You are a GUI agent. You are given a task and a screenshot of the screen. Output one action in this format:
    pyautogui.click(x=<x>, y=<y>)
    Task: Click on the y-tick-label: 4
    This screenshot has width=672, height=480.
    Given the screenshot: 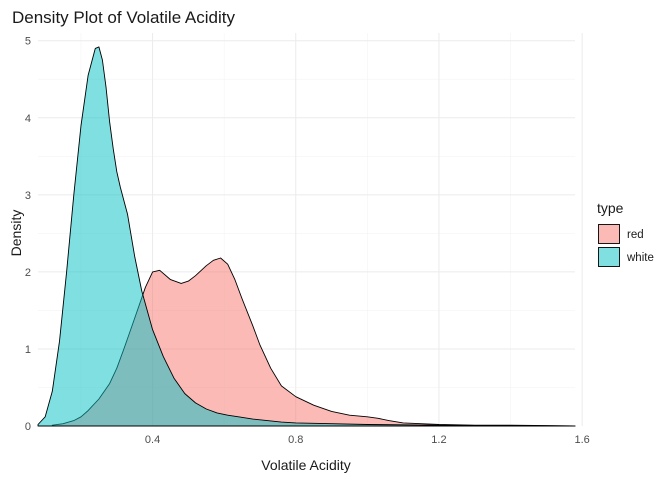 What is the action you would take?
    pyautogui.click(x=28, y=119)
    